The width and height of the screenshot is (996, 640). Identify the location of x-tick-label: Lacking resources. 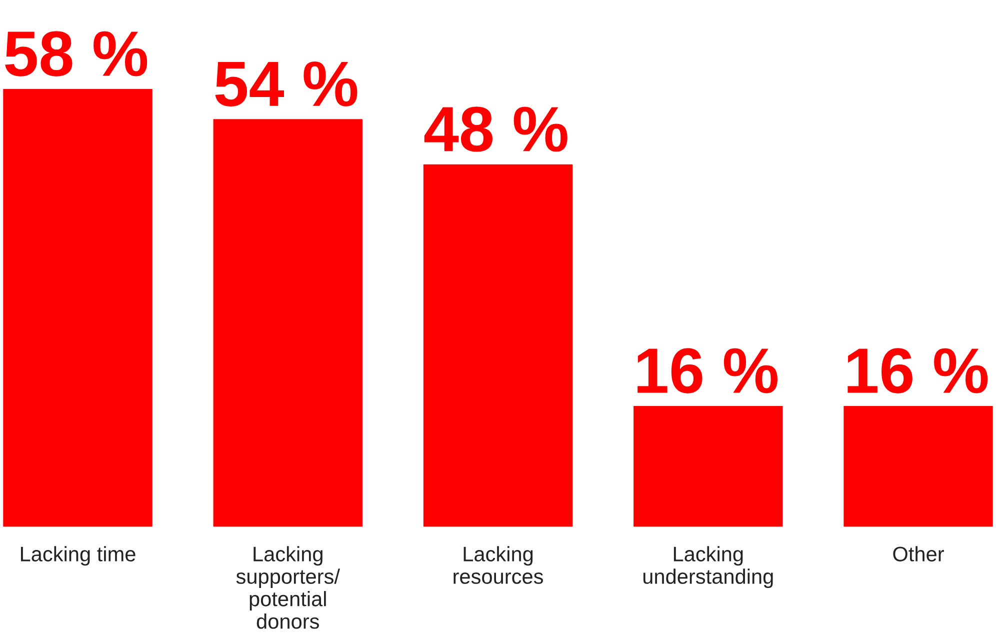
(498, 565).